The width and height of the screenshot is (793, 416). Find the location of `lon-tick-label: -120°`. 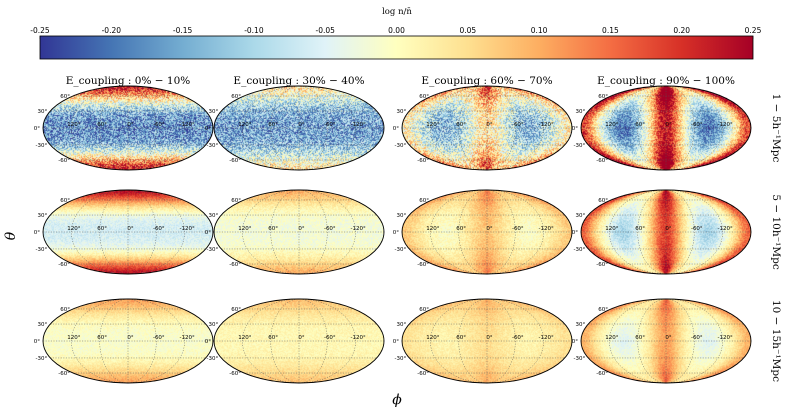

lon-tick-label: -120° is located at coordinates (187, 229).